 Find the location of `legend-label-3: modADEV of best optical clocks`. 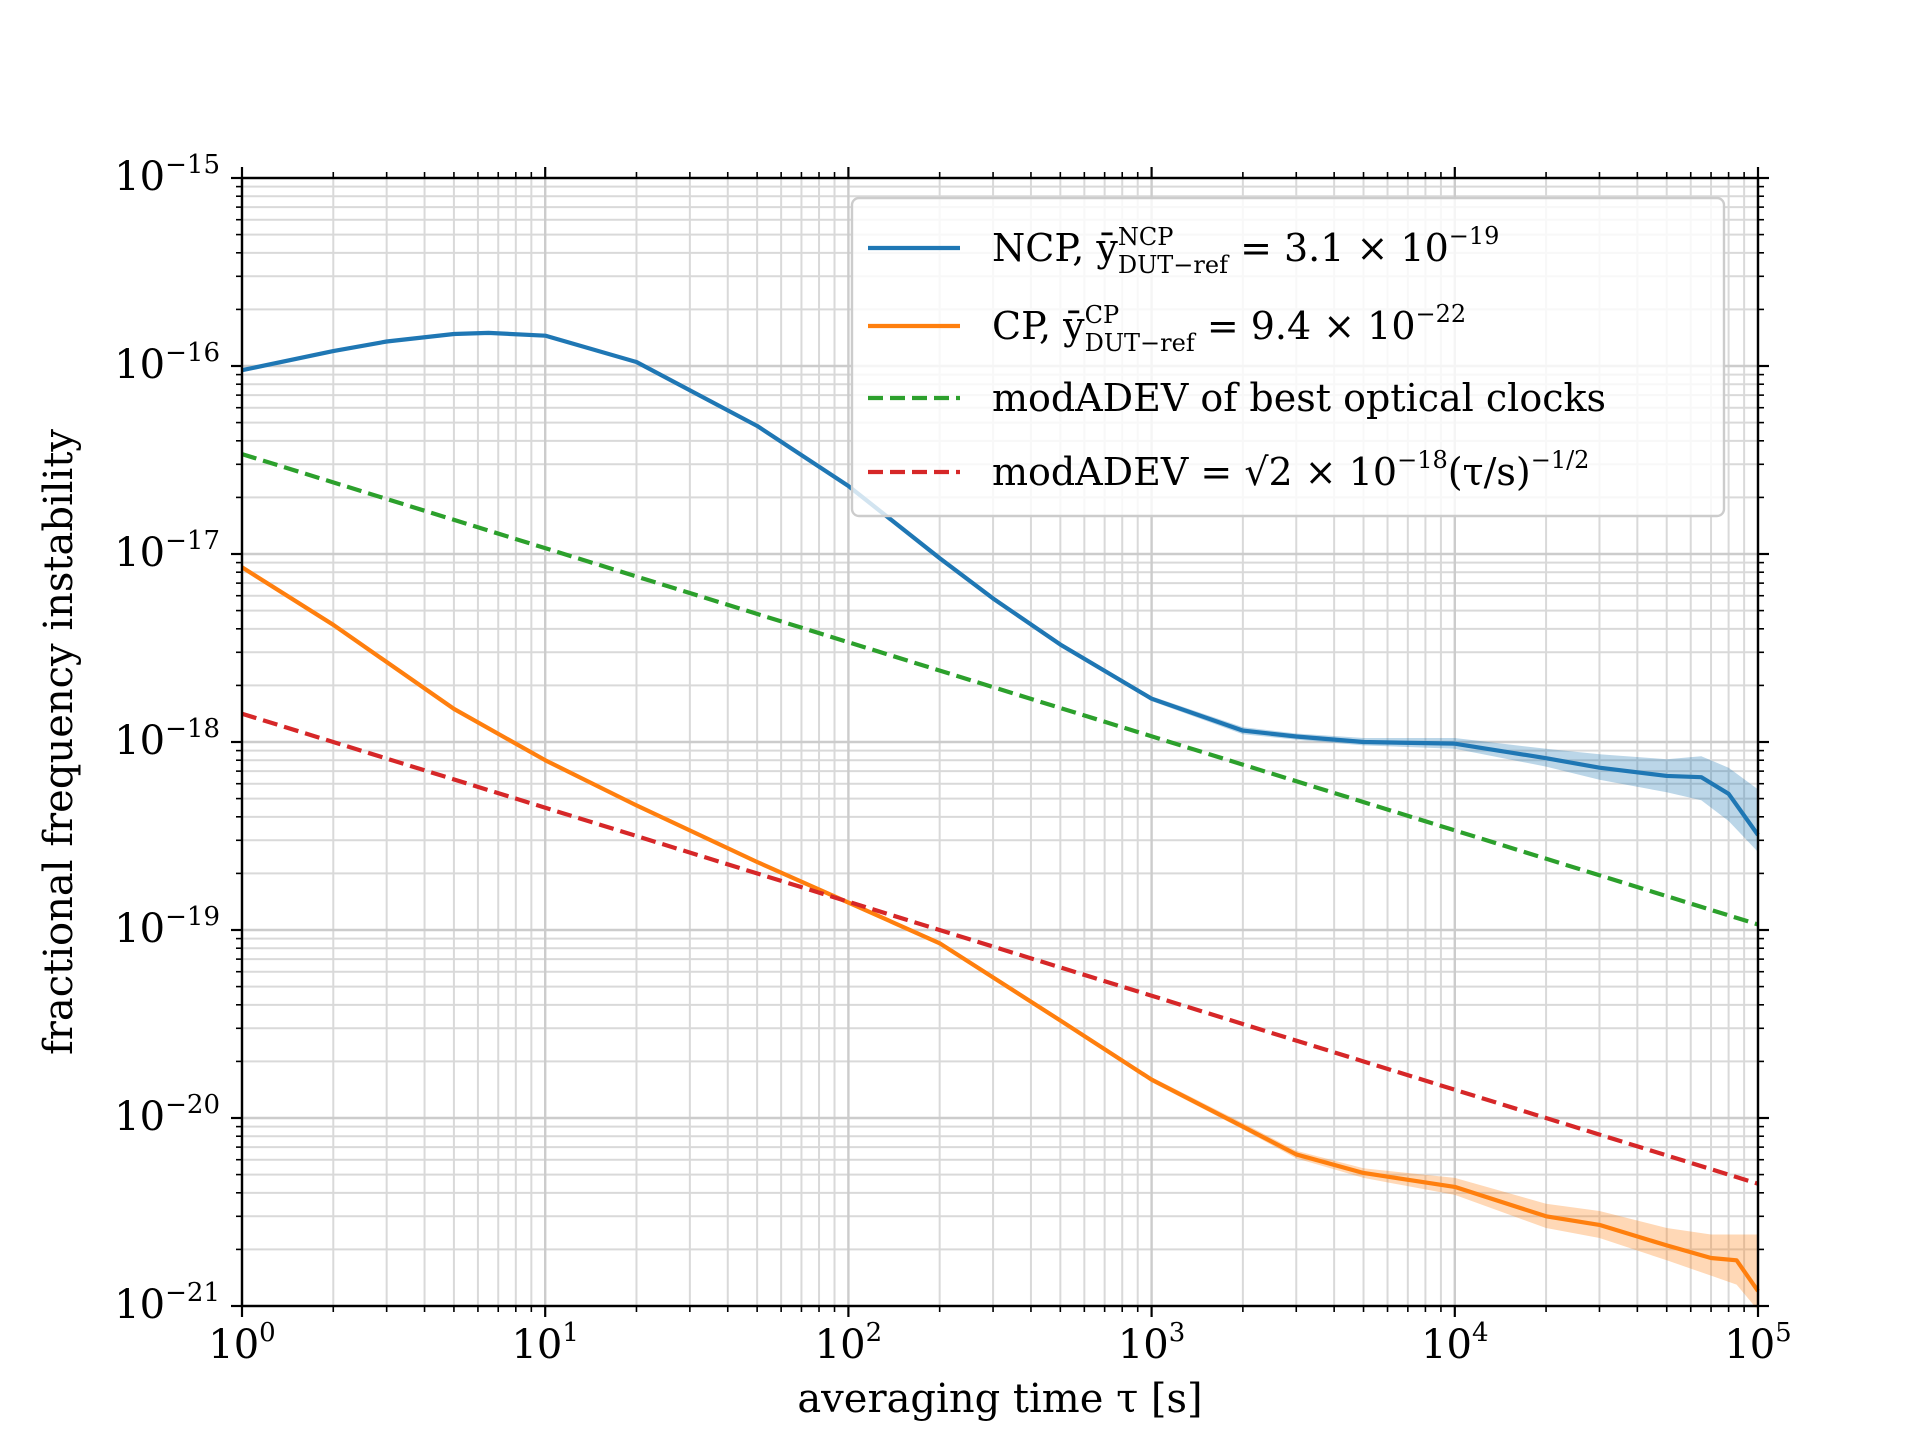

legend-label-3: modADEV of best optical clocks is located at coordinates (1299, 398).